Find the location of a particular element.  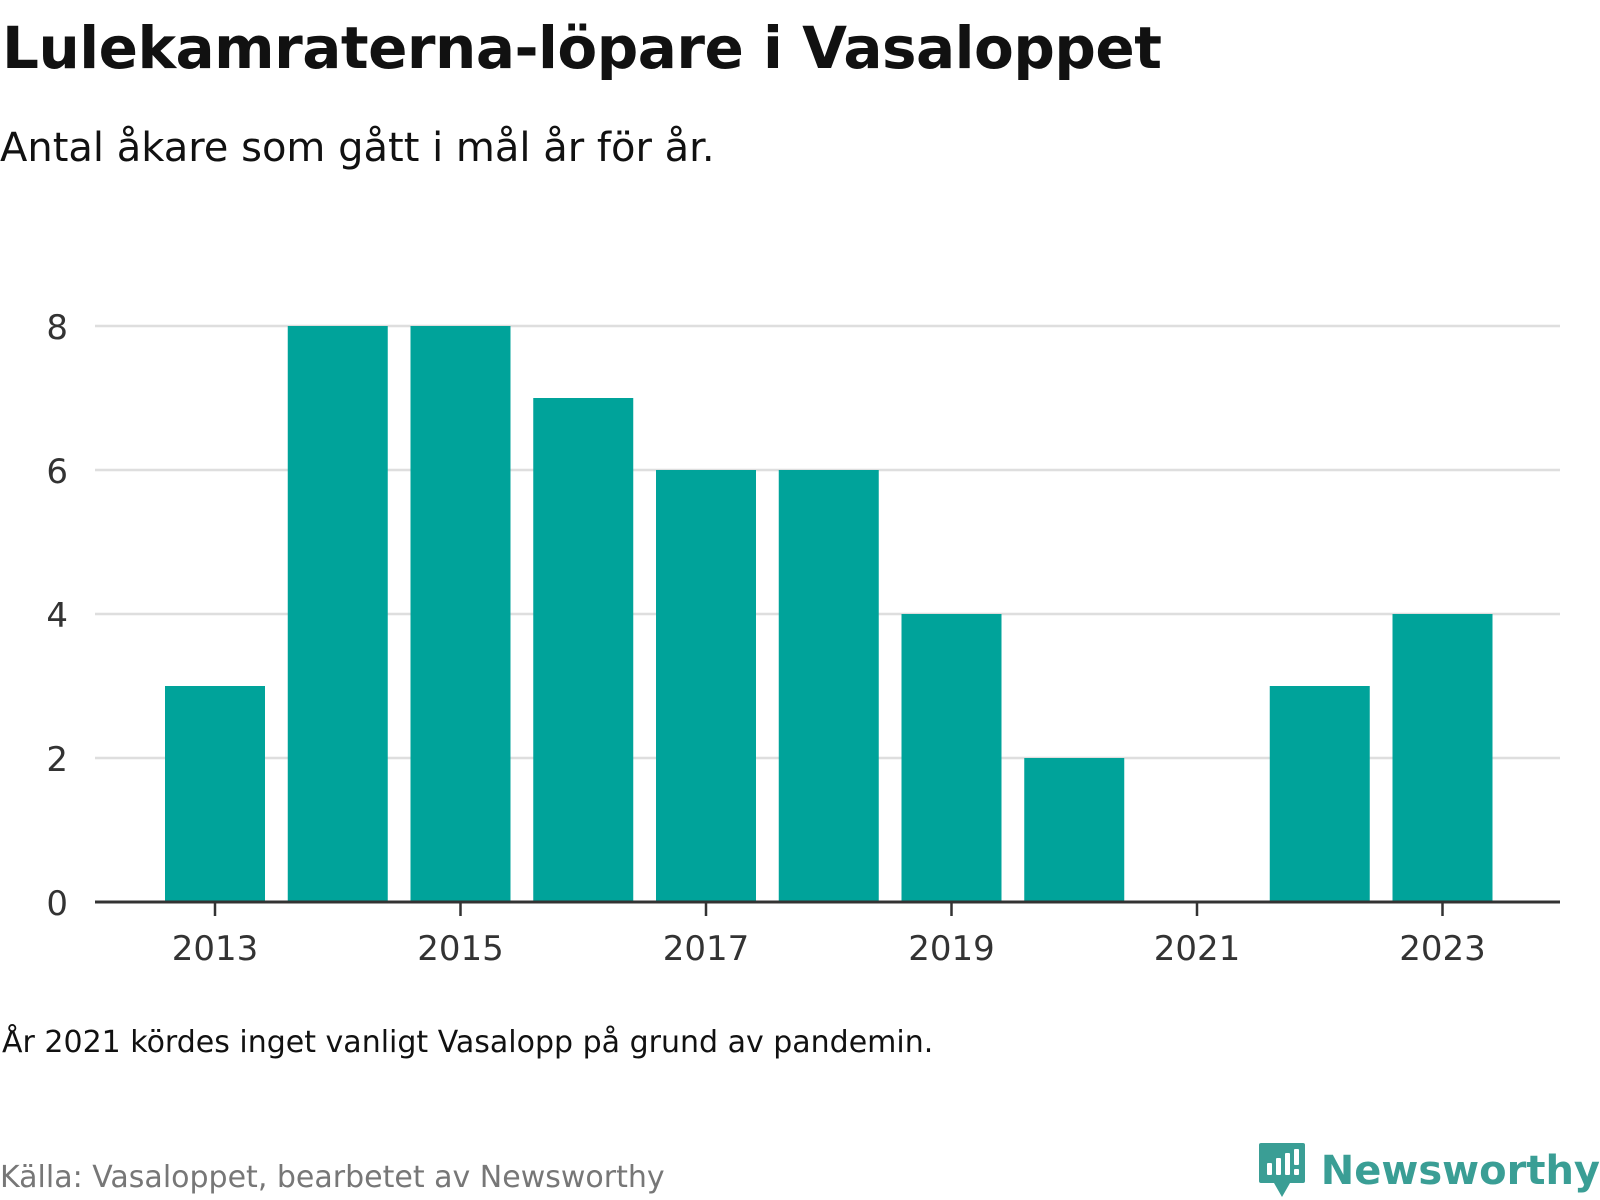

bar-2016 is located at coordinates (583, 650).